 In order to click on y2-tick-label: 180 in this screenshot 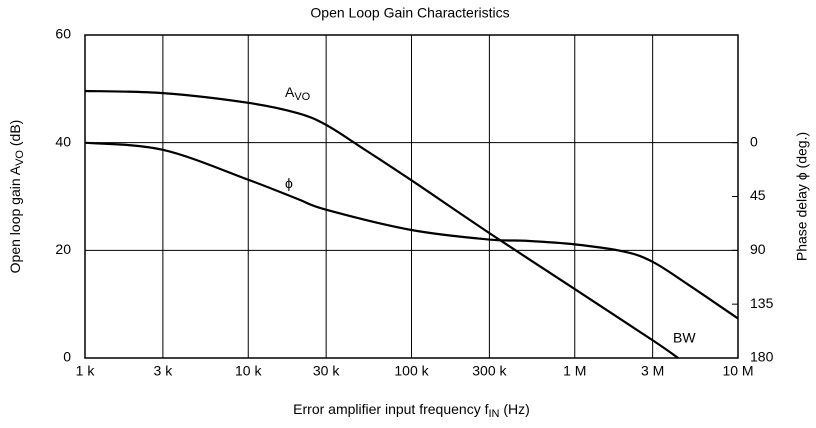, I will do `click(762, 357)`.